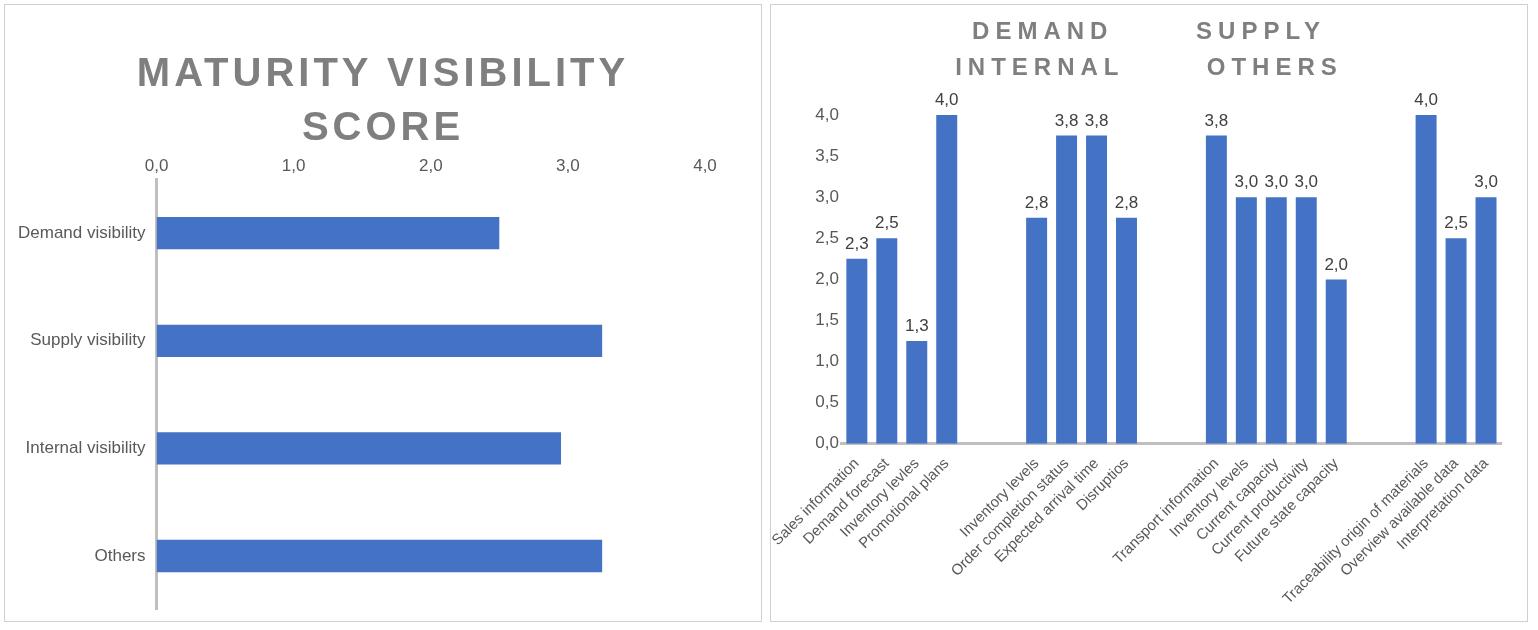  What do you see at coordinates (827, 114) in the screenshot?
I see `y-tick-label: 4,0` at bounding box center [827, 114].